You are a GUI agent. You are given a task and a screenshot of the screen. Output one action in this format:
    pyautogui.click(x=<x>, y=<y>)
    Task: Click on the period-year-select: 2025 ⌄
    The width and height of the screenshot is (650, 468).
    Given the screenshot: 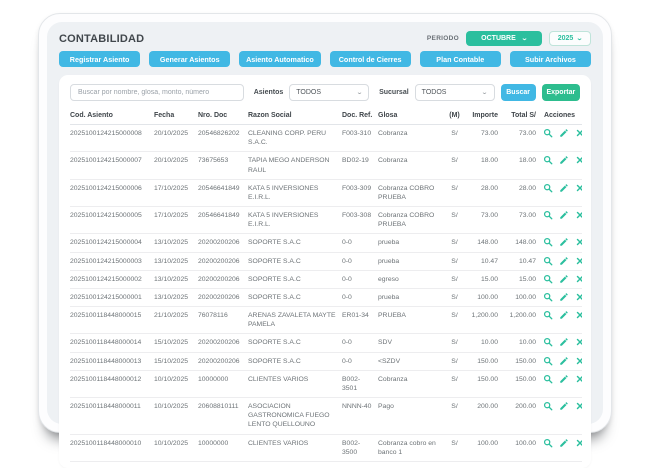 What is the action you would take?
    pyautogui.click(x=570, y=38)
    